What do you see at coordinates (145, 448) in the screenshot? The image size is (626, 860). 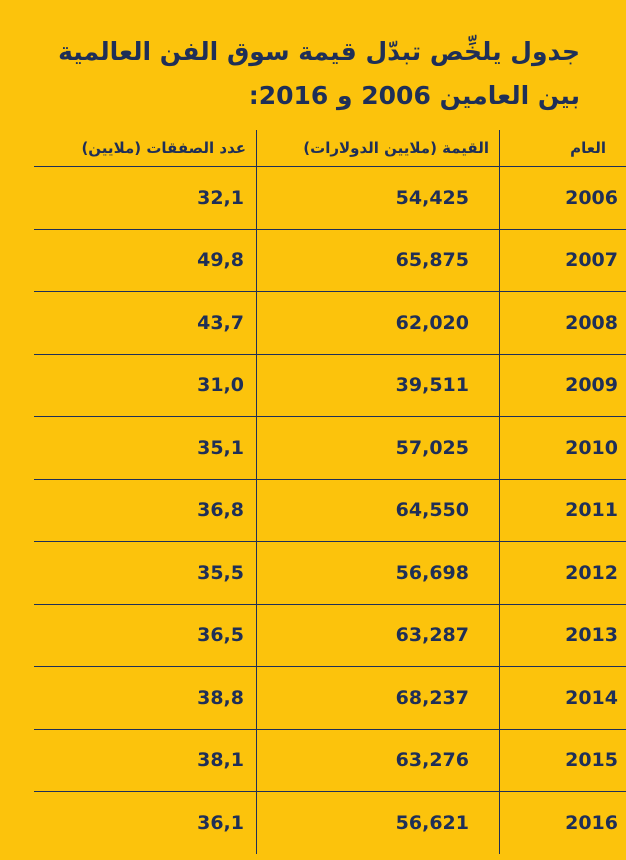 I see `count-cell: 35,1` at bounding box center [145, 448].